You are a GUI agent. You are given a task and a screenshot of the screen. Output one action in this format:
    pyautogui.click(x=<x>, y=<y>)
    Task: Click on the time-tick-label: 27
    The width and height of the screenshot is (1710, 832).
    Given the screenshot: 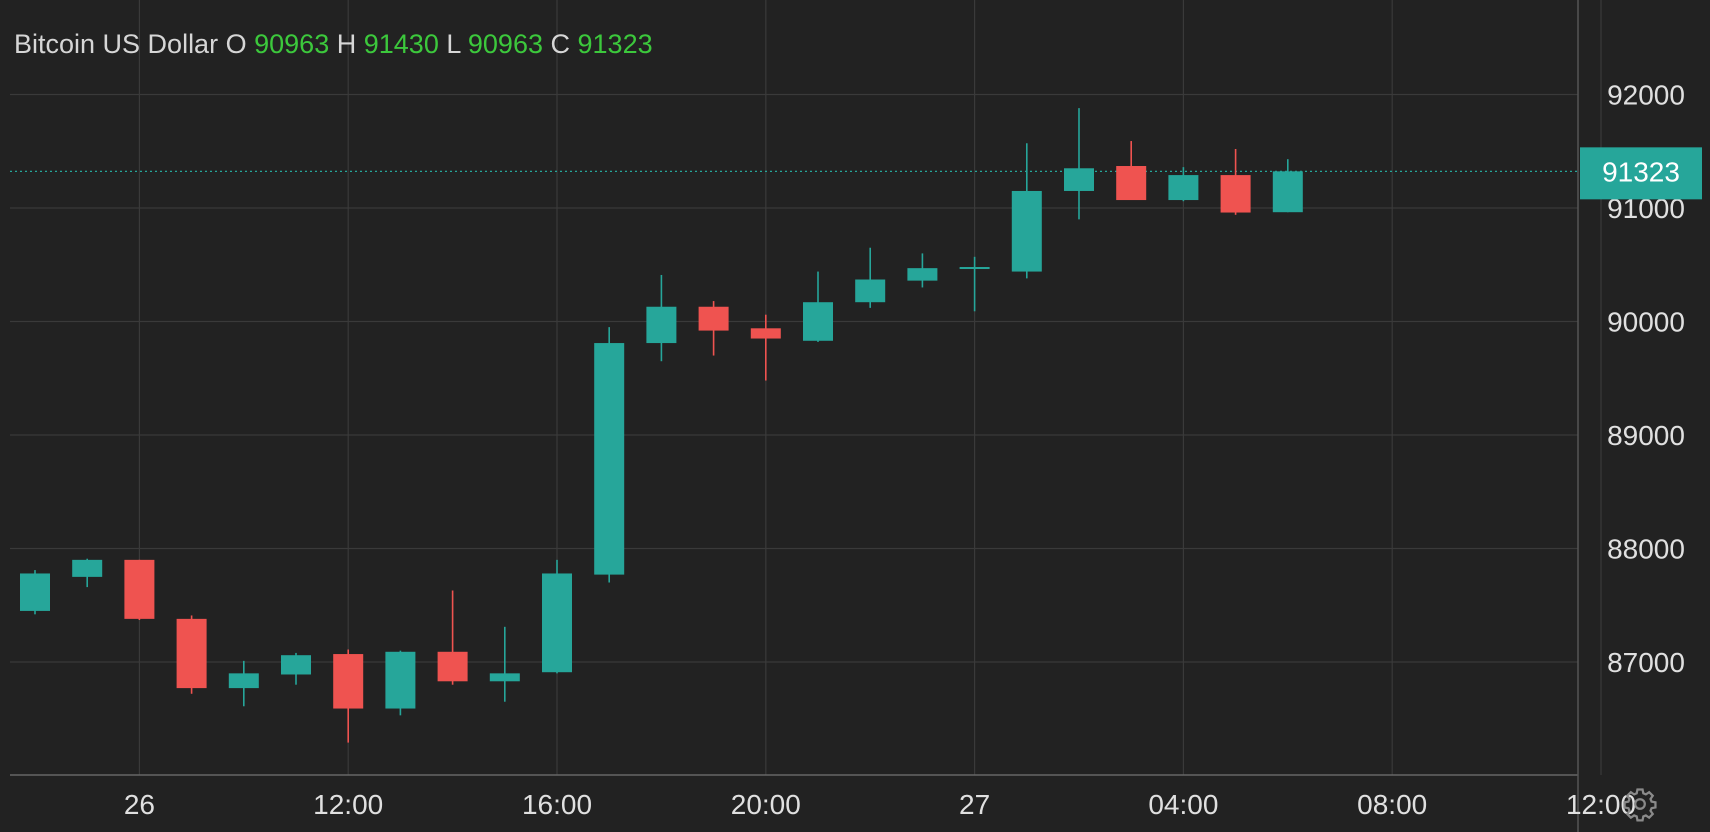 What is the action you would take?
    pyautogui.click(x=974, y=804)
    